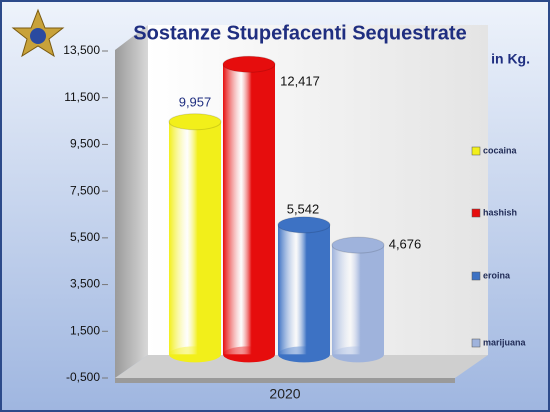 This screenshot has height=412, width=550. What do you see at coordinates (85, 330) in the screenshot?
I see `y-tick-label: 1,500` at bounding box center [85, 330].